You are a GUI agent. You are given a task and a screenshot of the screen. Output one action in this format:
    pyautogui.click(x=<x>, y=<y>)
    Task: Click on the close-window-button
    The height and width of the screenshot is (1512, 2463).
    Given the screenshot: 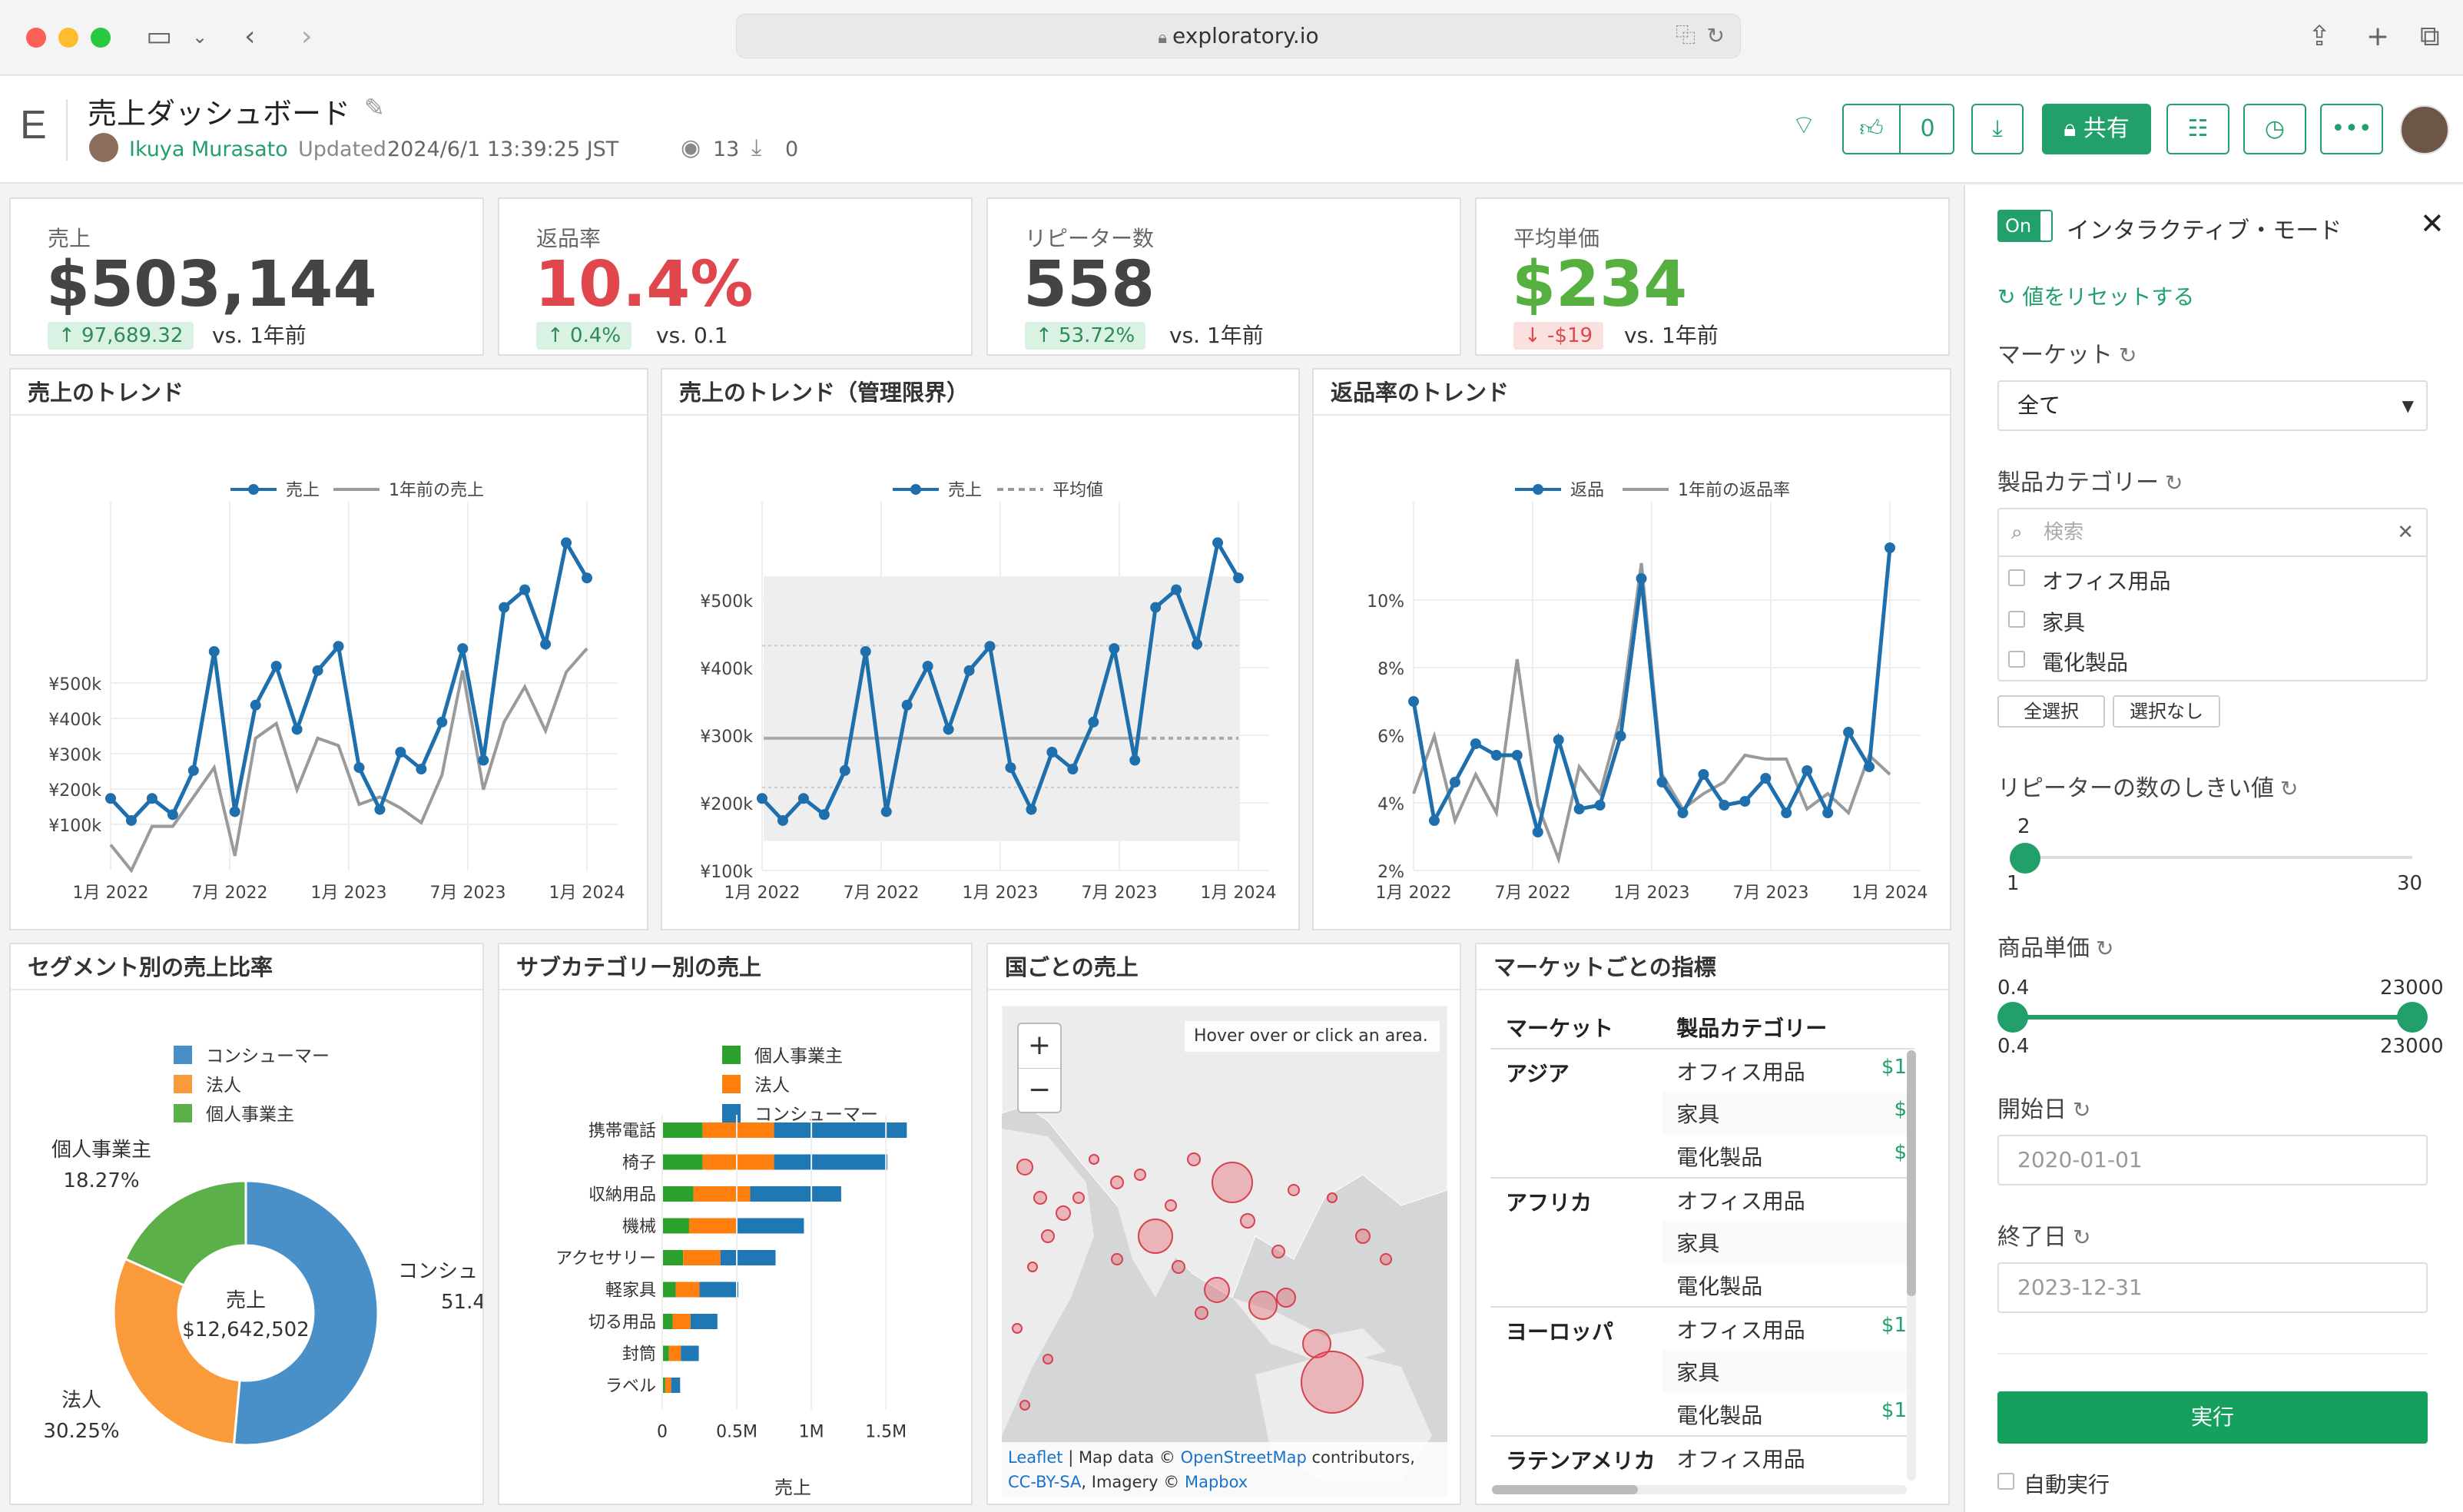 What is the action you would take?
    pyautogui.click(x=36, y=38)
    